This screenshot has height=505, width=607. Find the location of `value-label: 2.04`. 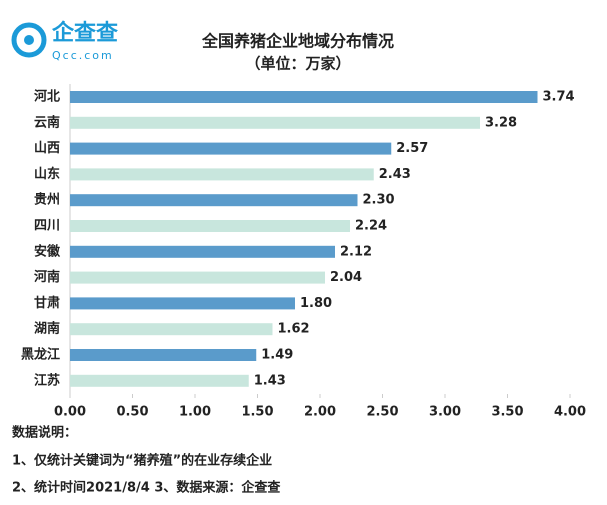

value-label: 2.04 is located at coordinates (346, 277).